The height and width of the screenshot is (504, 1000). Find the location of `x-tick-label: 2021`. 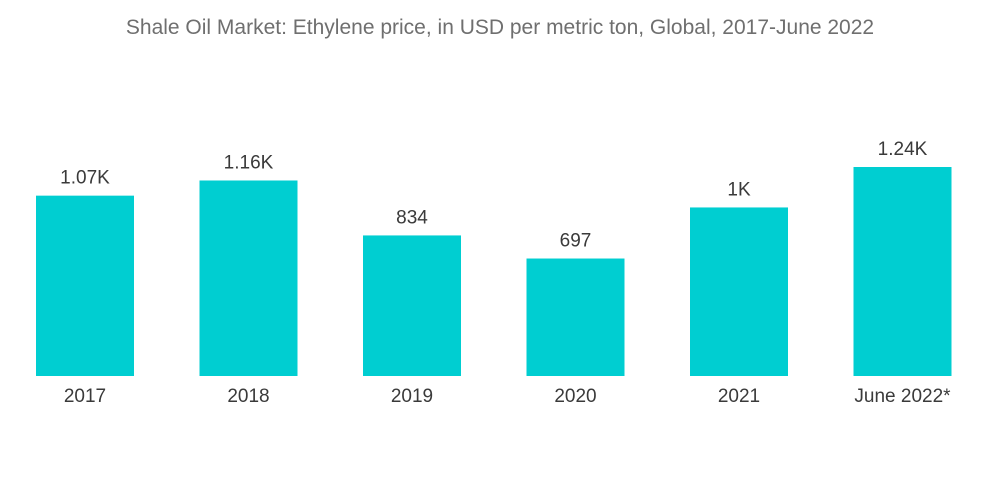

x-tick-label: 2021 is located at coordinates (739, 396).